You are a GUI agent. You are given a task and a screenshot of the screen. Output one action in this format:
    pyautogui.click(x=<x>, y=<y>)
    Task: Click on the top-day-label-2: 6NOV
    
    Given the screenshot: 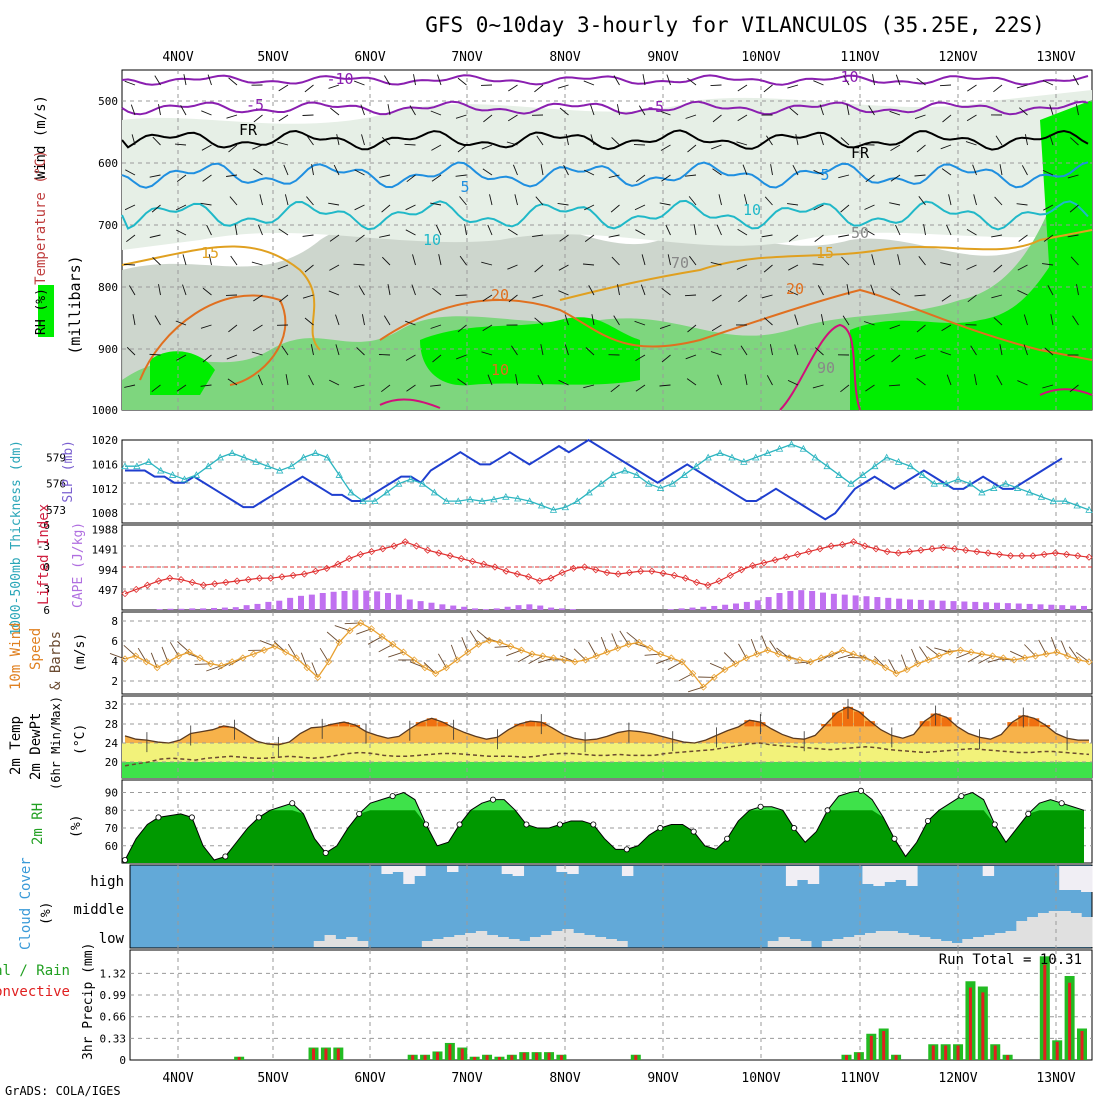 What is the action you would take?
    pyautogui.click(x=369, y=57)
    